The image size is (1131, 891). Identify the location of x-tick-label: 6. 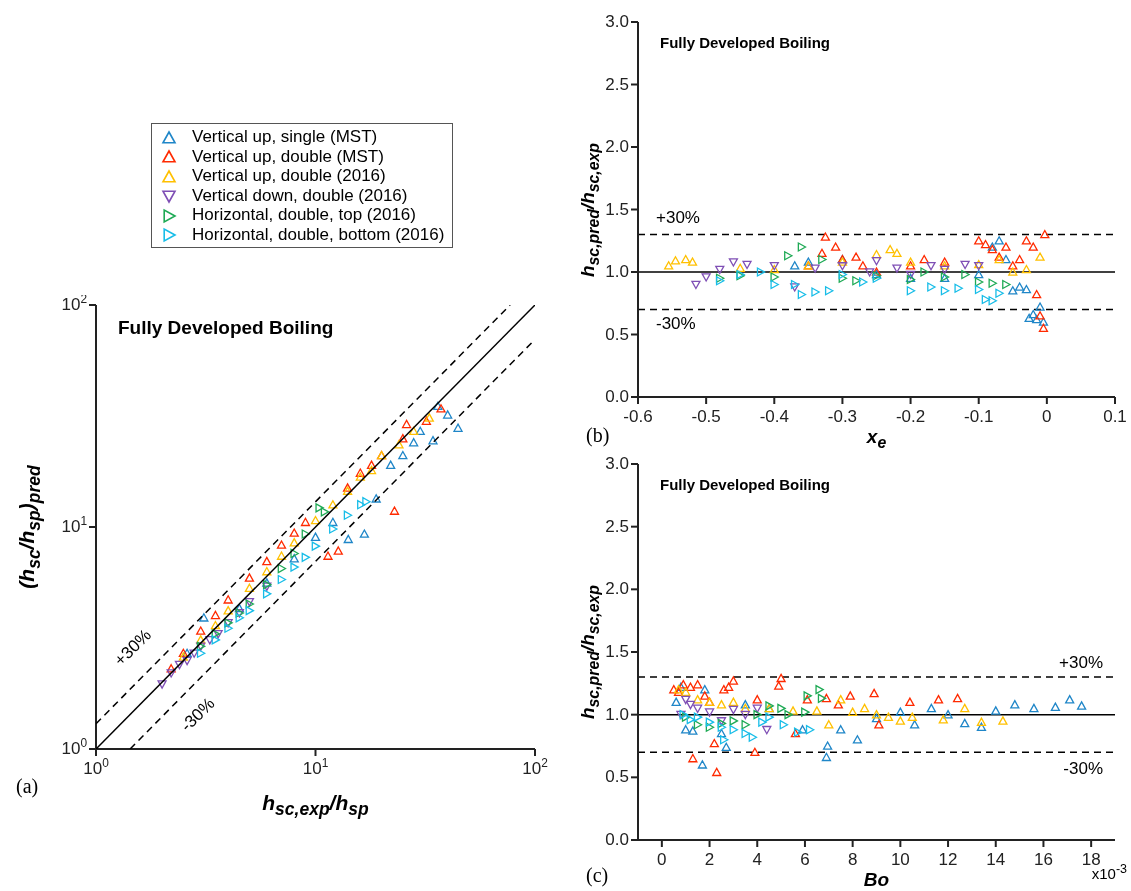
(805, 859).